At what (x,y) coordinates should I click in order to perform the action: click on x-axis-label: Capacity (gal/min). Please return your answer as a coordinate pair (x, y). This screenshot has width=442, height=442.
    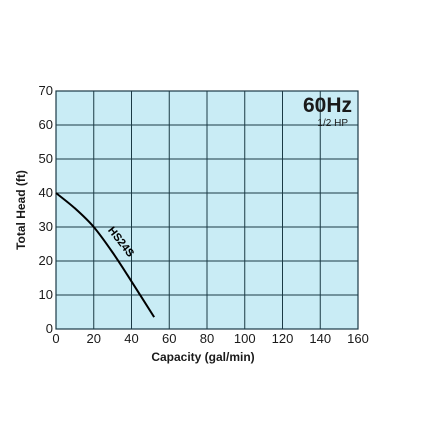
    Looking at the image, I should click on (202, 357).